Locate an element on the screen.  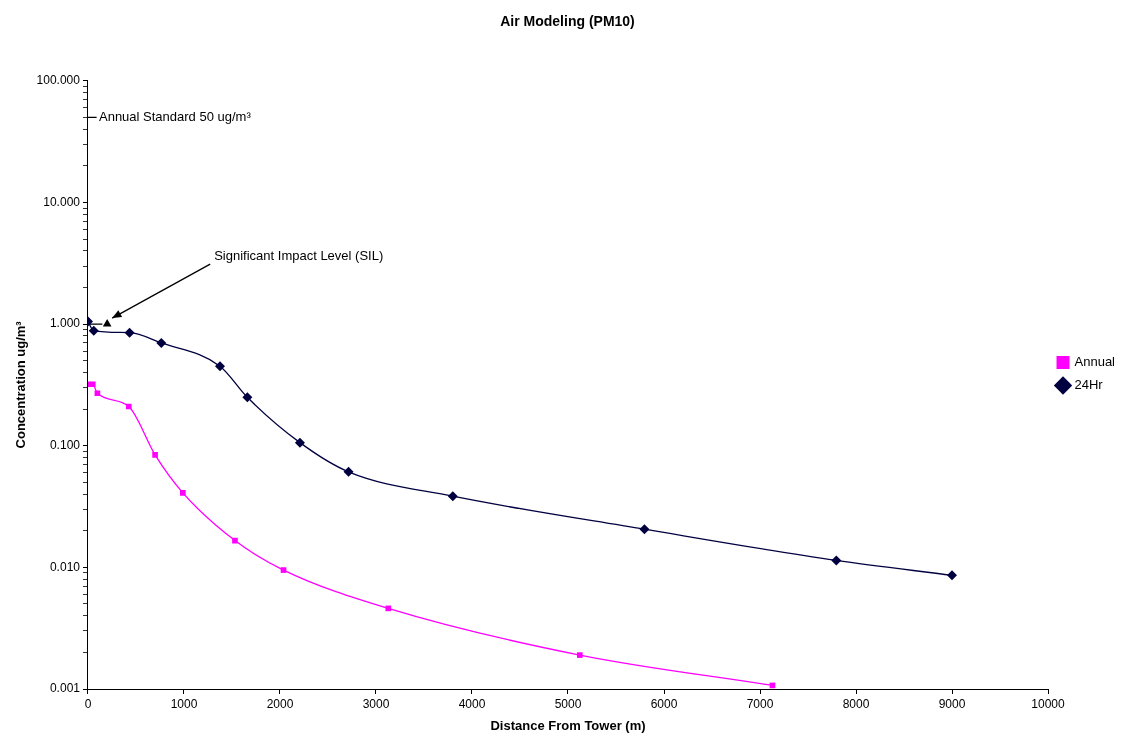
legend-label: 24Hr is located at coordinates (1089, 385).